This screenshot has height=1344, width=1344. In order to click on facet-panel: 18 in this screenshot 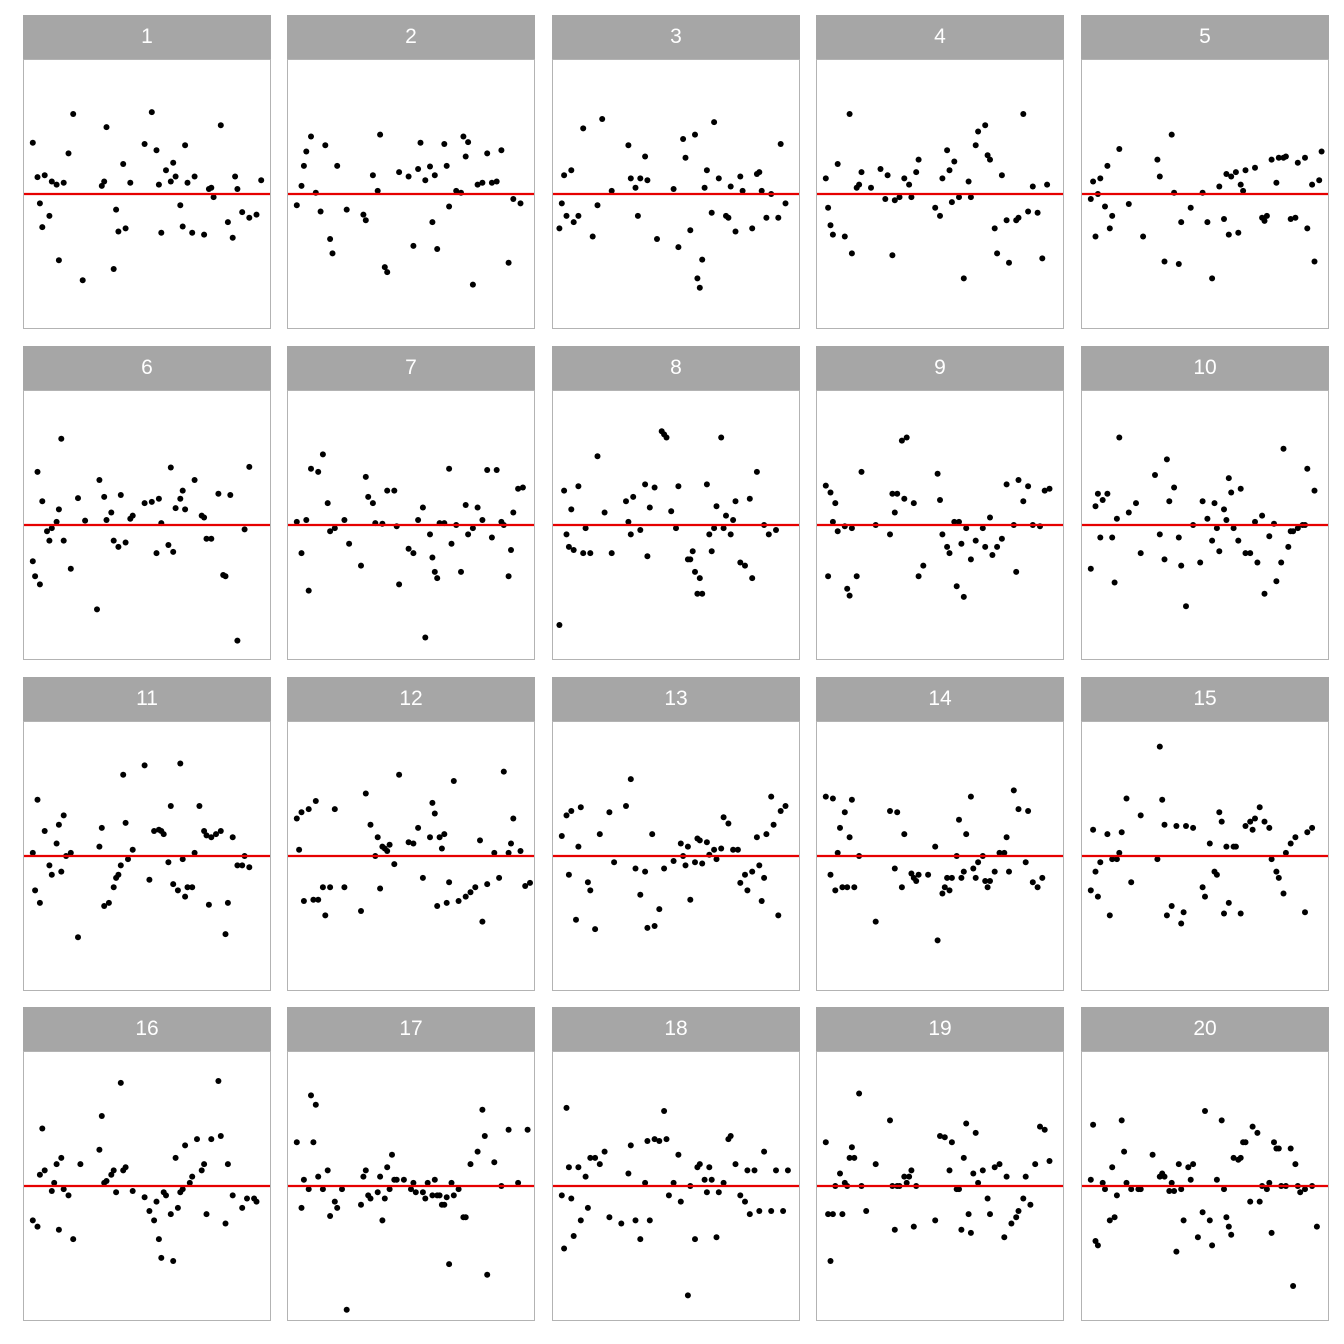, I will do `click(676, 1164)`.